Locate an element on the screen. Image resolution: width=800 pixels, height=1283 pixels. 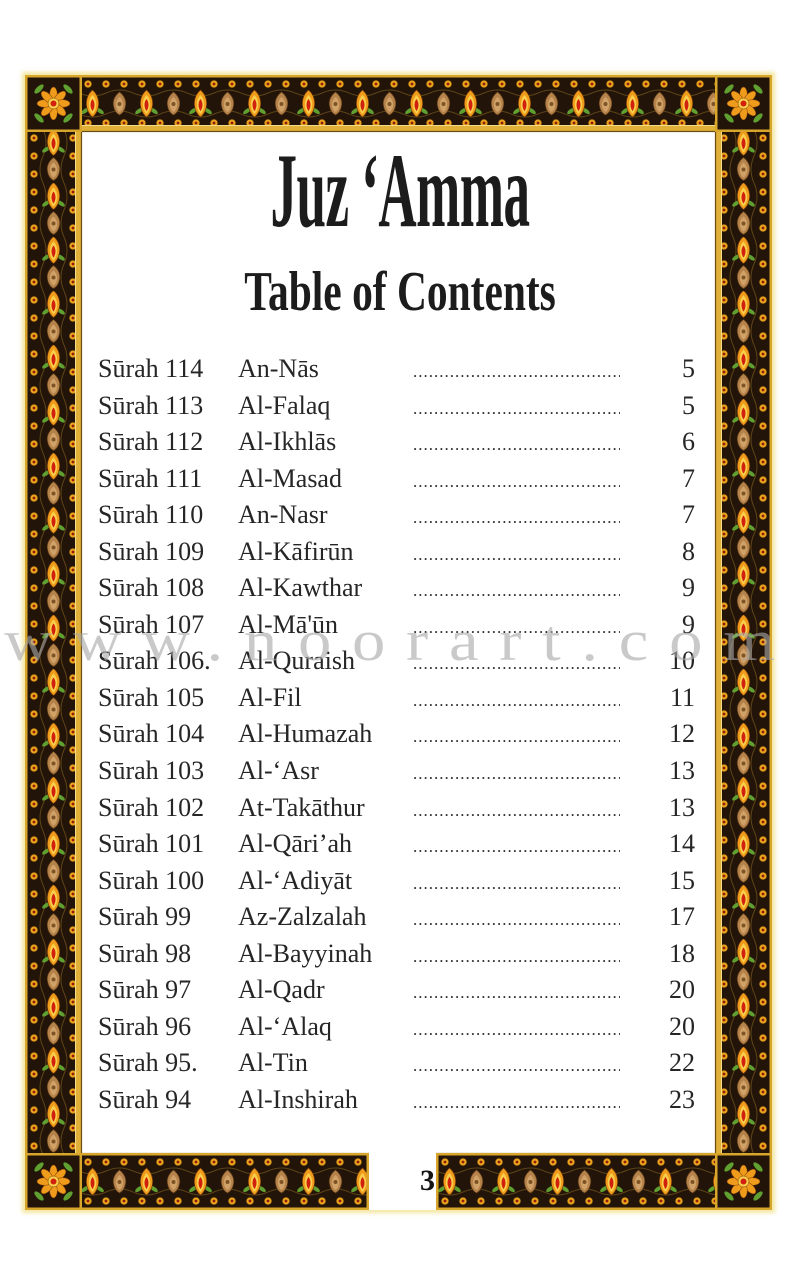
toc-surah-label: Sūrah 112 is located at coordinates (151, 442).